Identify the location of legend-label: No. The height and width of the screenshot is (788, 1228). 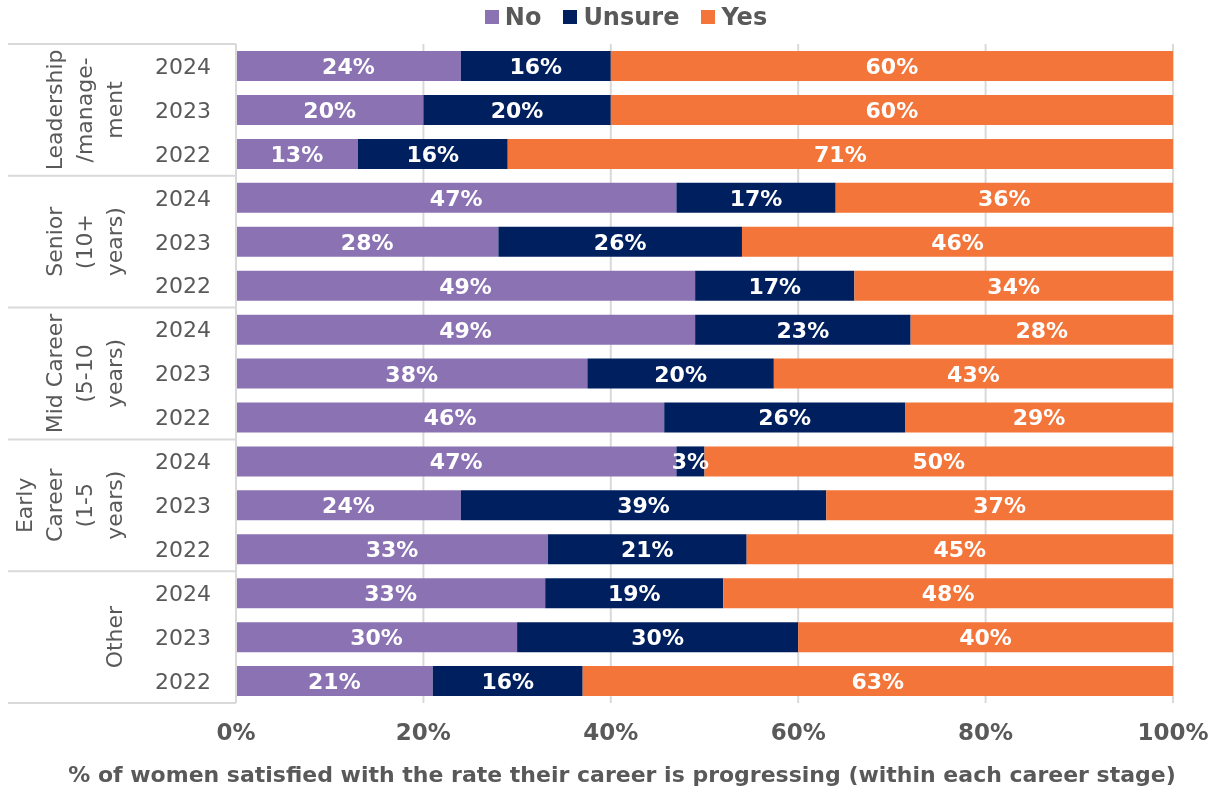
(523, 17).